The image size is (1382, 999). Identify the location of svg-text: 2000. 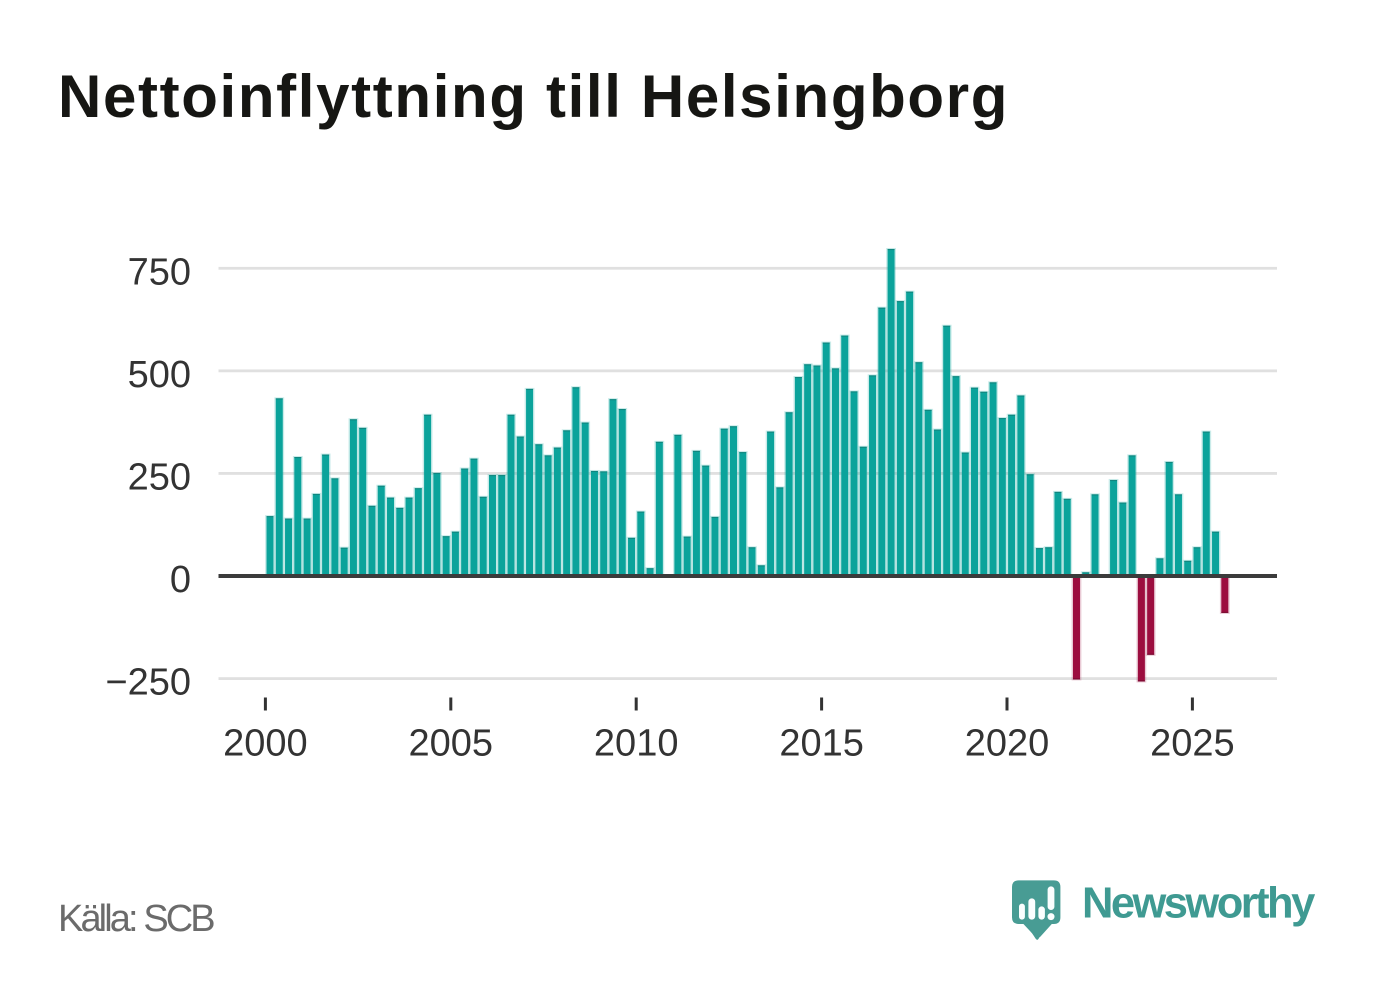
(265, 744).